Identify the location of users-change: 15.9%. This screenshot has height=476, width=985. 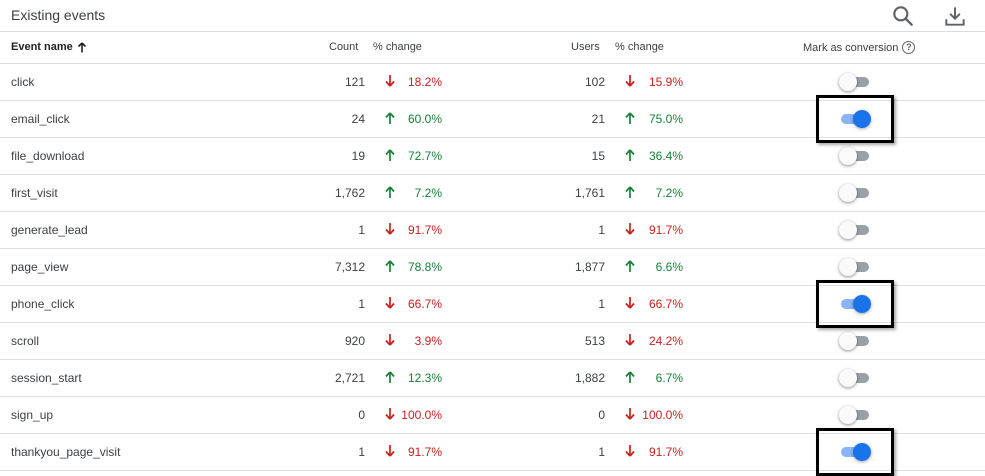
(665, 82).